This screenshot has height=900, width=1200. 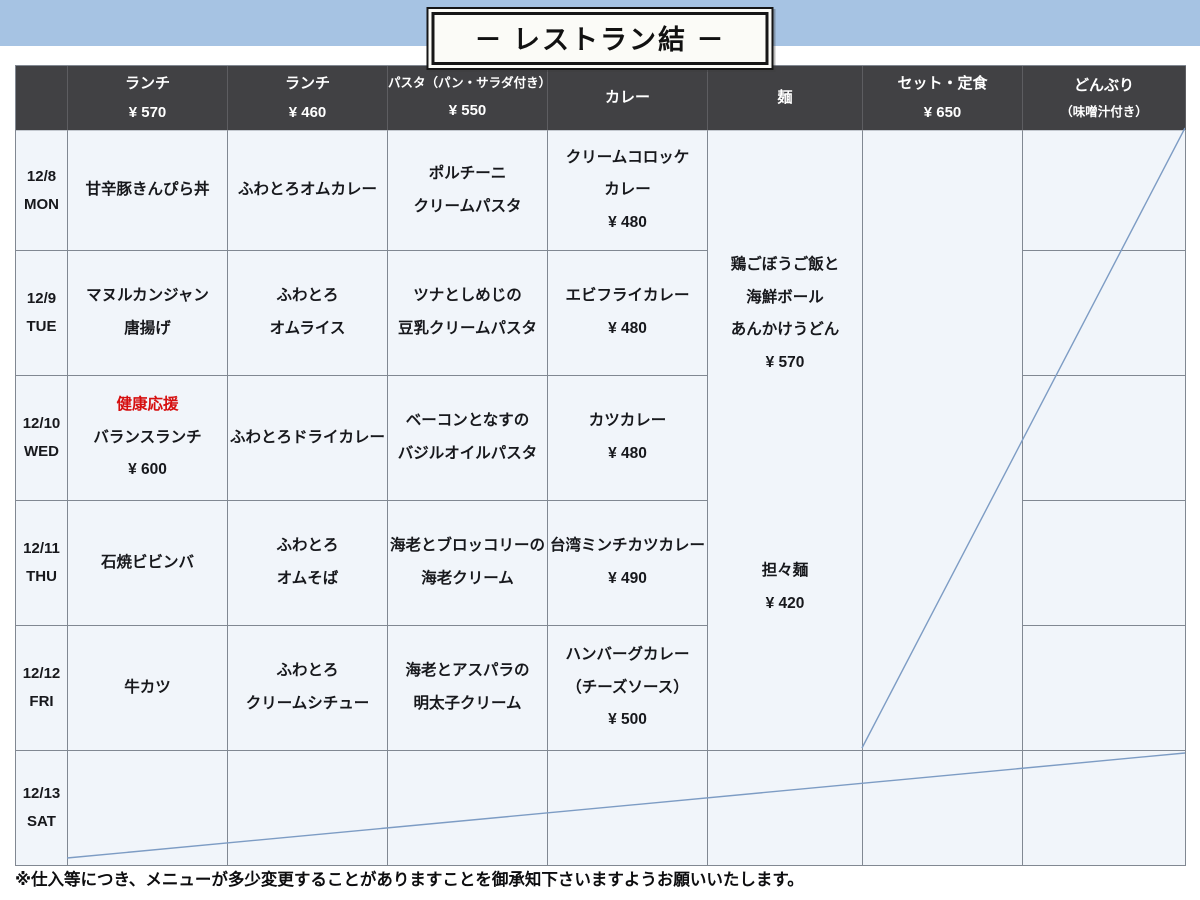 What do you see at coordinates (147, 453) in the screenshot?
I see `cell-text: バランスランチ ¥ 600` at bounding box center [147, 453].